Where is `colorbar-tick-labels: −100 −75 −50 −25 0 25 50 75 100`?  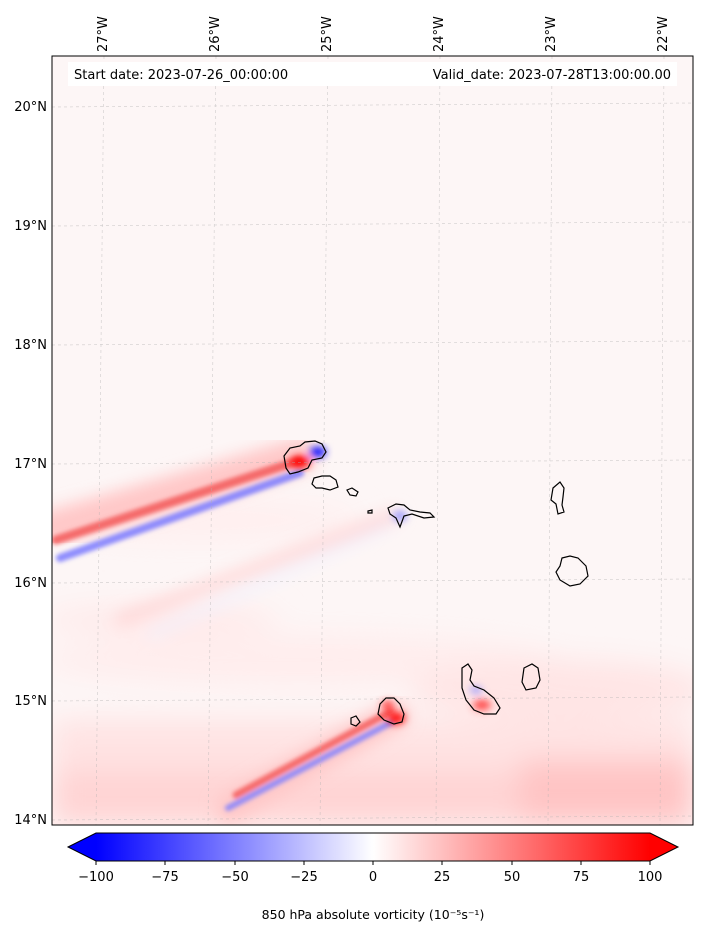 colorbar-tick-labels: −100 −75 −50 −25 0 25 50 75 100 is located at coordinates (370, 877).